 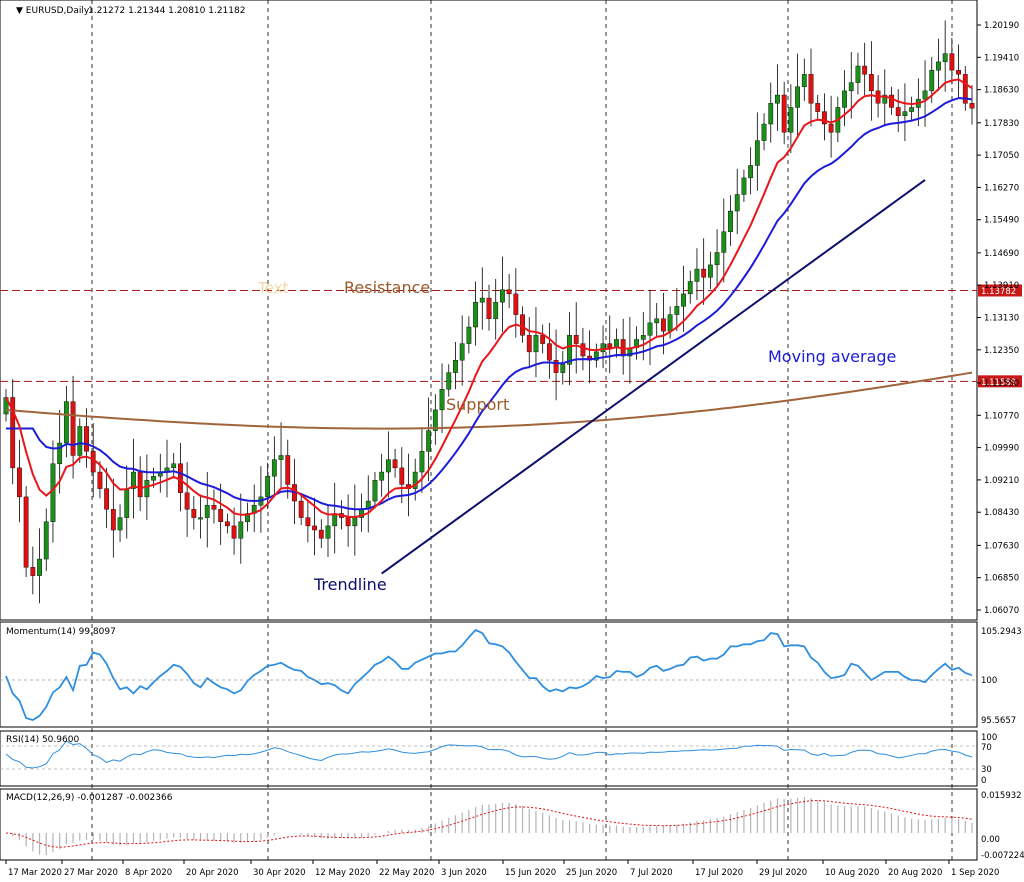 What do you see at coordinates (832, 356) in the screenshot?
I see `annotation-moving-average: Moving average` at bounding box center [832, 356].